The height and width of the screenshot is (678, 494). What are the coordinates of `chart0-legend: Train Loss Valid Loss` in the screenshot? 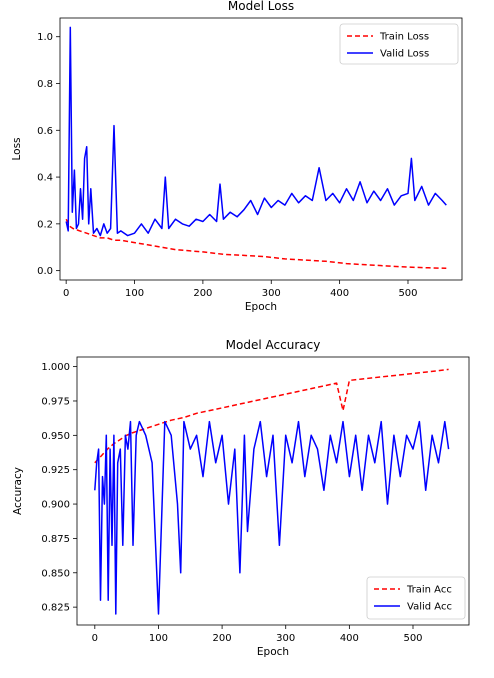 It's located at (399, 44).